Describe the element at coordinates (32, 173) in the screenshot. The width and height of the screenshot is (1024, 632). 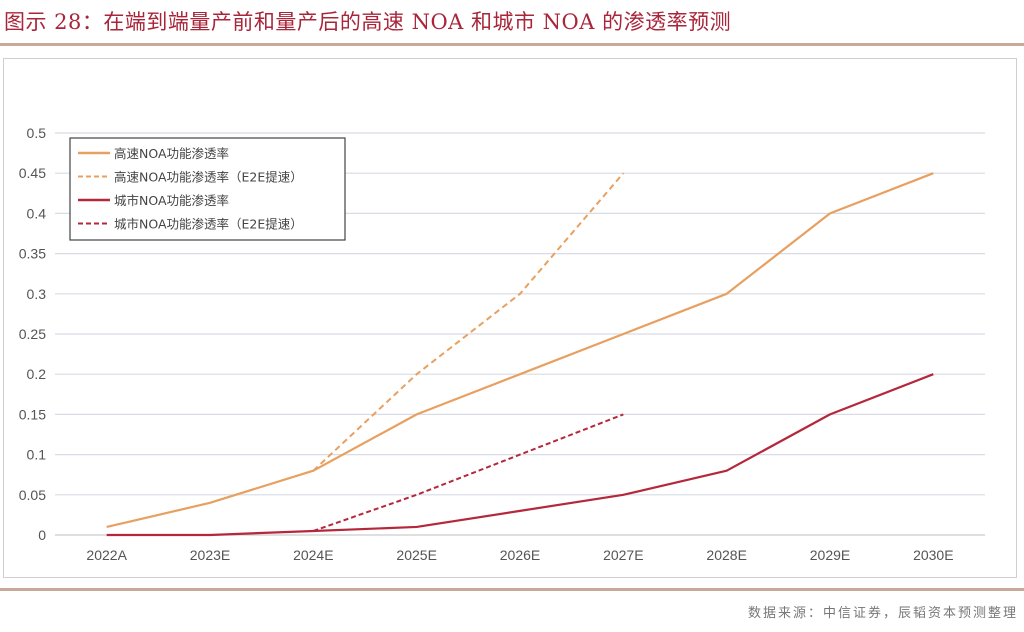
I see `y-tick-label: 0.45` at that location.